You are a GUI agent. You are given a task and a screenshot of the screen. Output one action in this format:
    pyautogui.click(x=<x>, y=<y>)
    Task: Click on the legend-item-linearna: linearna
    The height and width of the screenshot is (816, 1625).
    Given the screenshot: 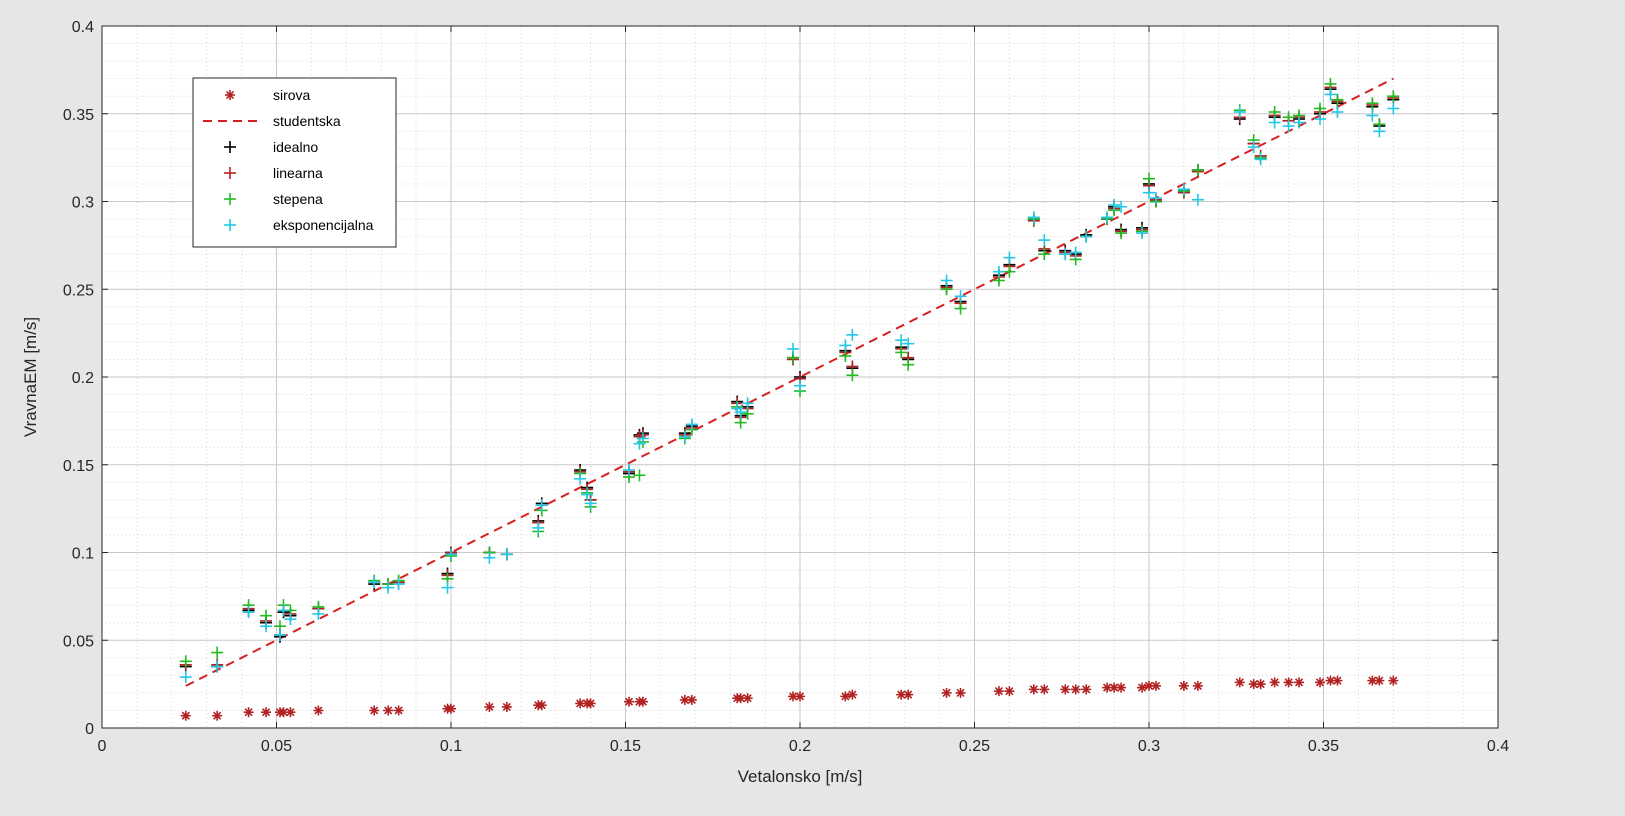 What is the action you would take?
    pyautogui.click(x=273, y=173)
    